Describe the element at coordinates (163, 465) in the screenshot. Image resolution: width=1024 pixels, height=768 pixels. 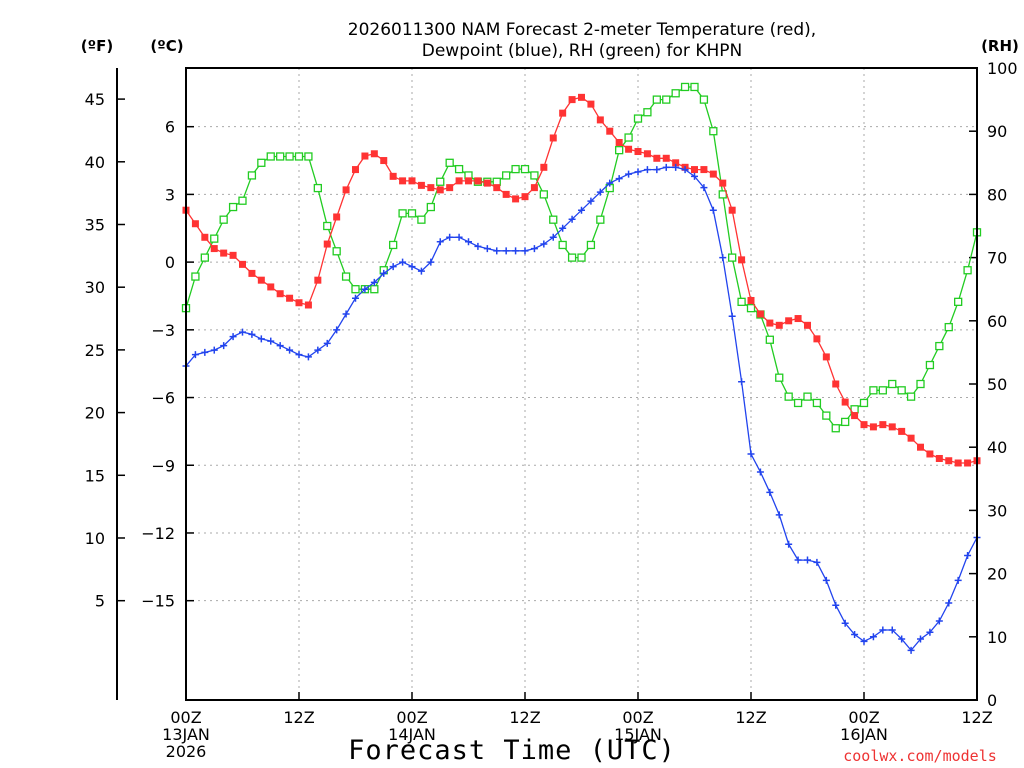
I see `celsius-tick-label: −9` at that location.